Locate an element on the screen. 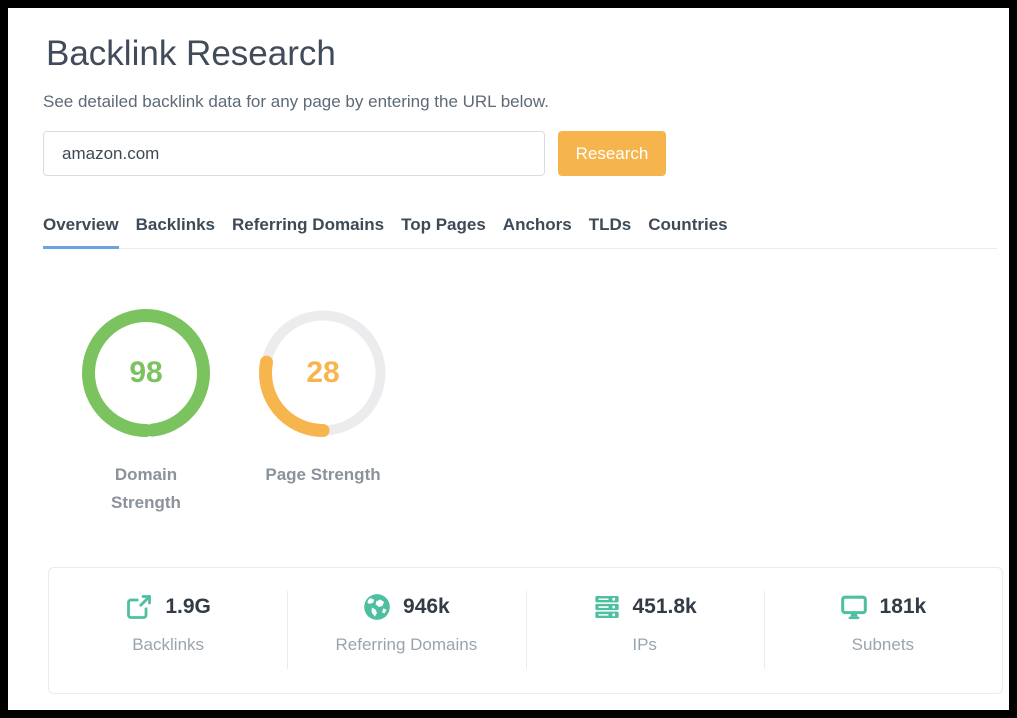 This screenshot has width=1017, height=718. domain-strength-value: 98 is located at coordinates (146, 372).